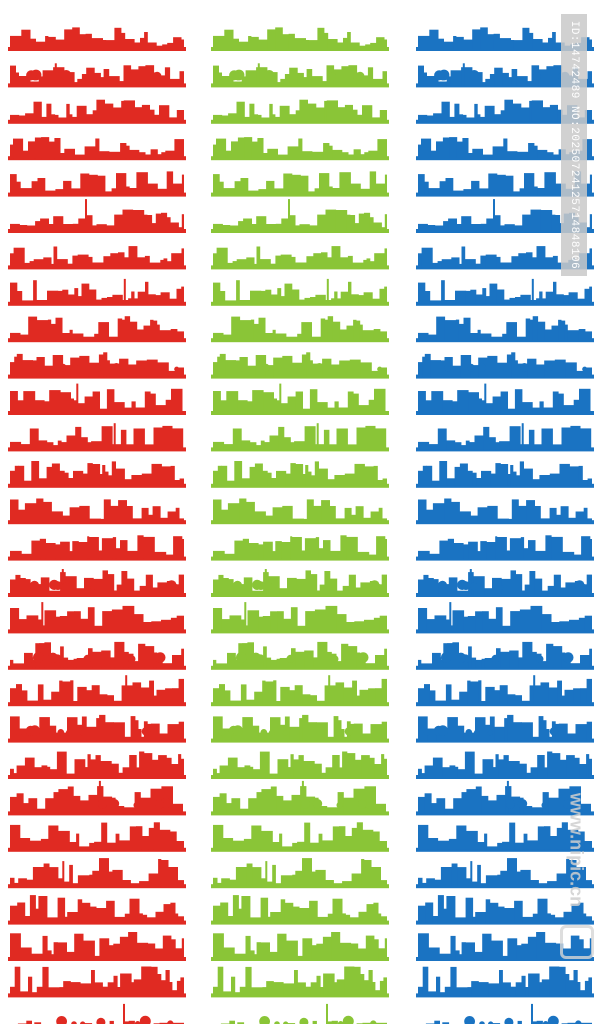 This screenshot has height=1024, width=601. I want to click on skyline-domes, so click(300, 329).